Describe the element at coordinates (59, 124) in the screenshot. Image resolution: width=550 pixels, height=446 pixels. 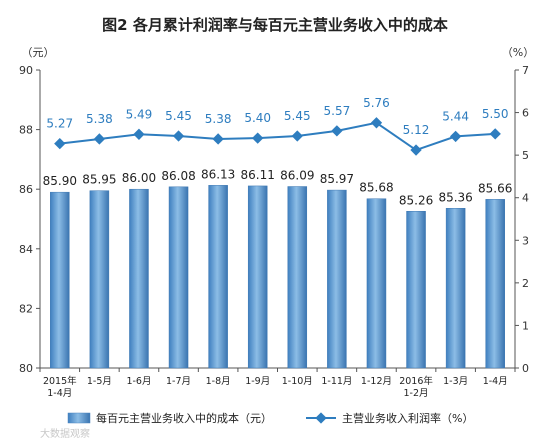
I see `profit-rate-label: 5.27` at that location.